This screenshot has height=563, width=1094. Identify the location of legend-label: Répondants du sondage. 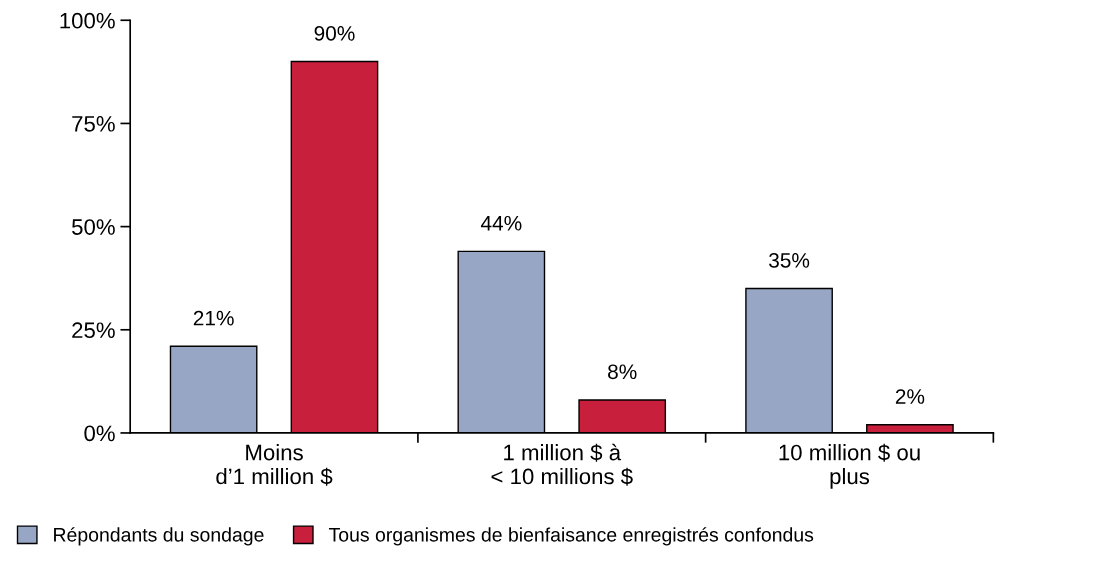
(159, 536).